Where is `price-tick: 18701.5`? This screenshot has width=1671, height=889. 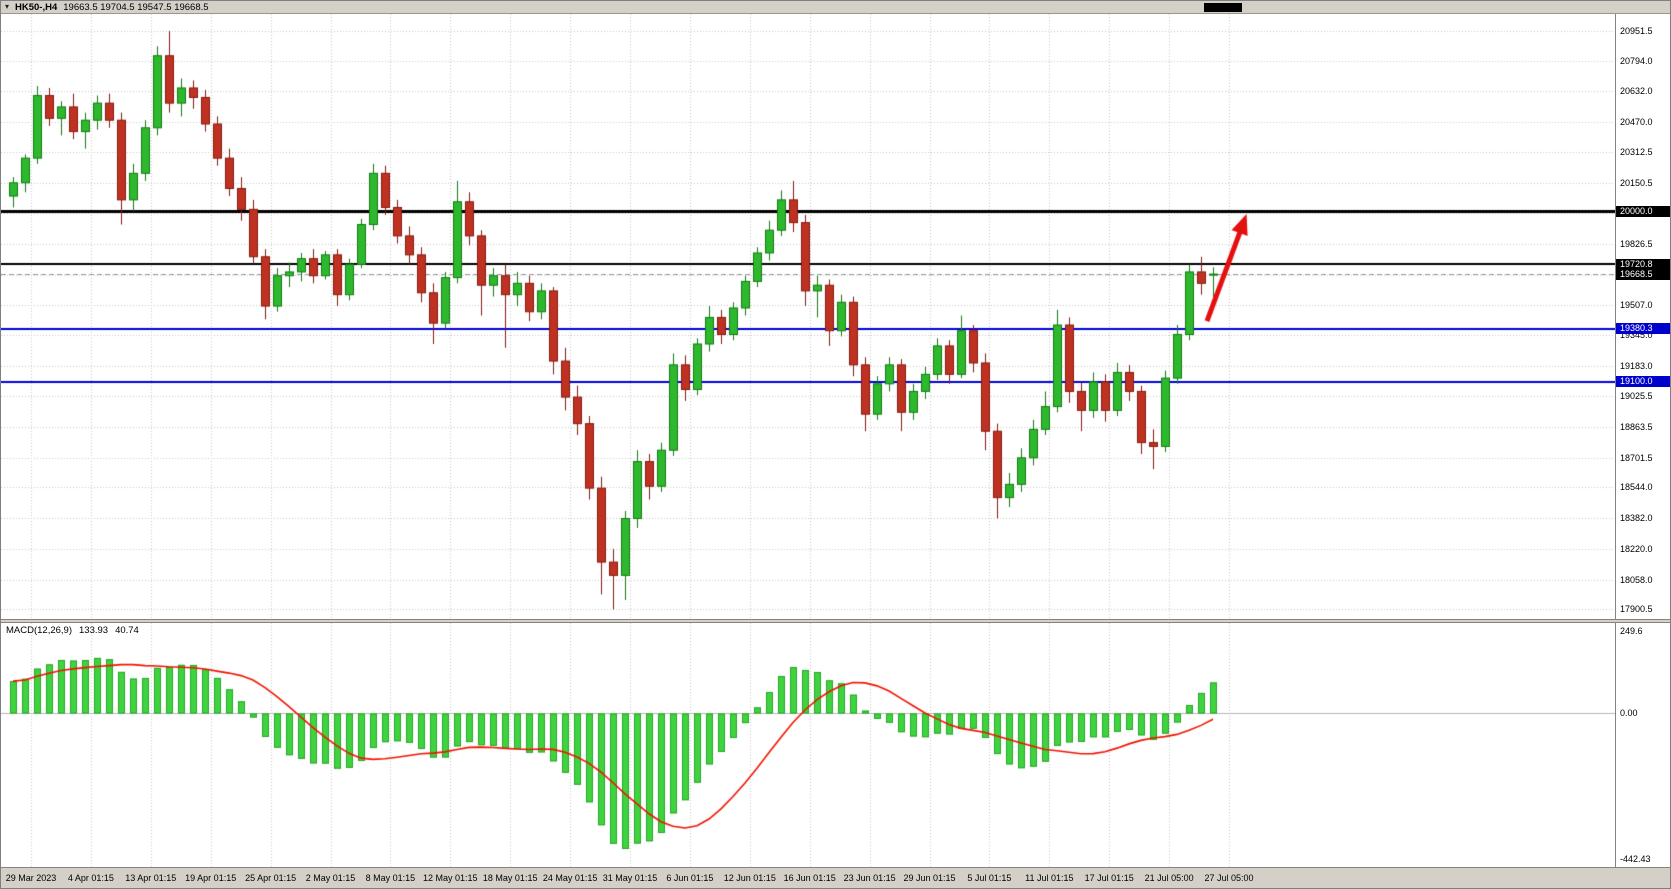 price-tick: 18701.5 is located at coordinates (1636, 457).